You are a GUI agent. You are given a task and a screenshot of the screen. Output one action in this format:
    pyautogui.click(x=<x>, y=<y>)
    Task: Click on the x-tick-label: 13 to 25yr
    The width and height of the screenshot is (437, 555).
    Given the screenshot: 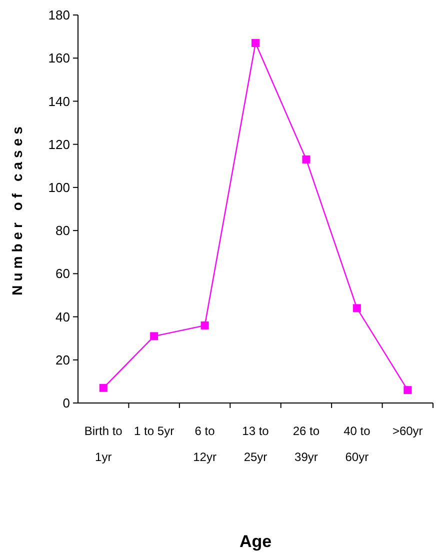 What is the action you would take?
    pyautogui.click(x=256, y=444)
    